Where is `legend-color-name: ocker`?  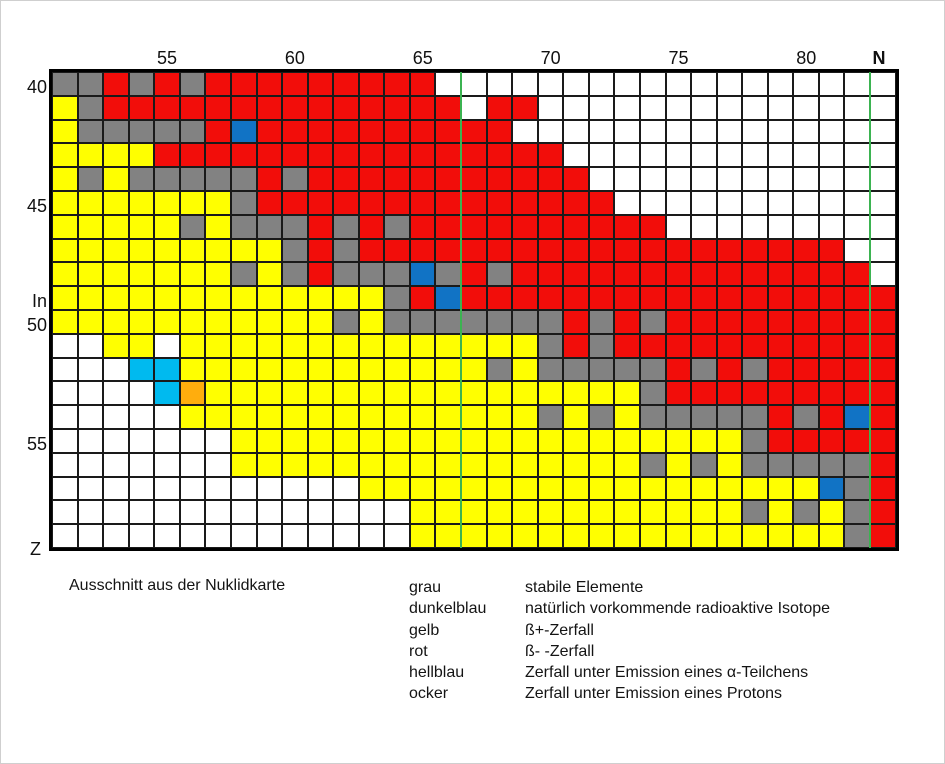
legend-color-name: ocker is located at coordinates (429, 694).